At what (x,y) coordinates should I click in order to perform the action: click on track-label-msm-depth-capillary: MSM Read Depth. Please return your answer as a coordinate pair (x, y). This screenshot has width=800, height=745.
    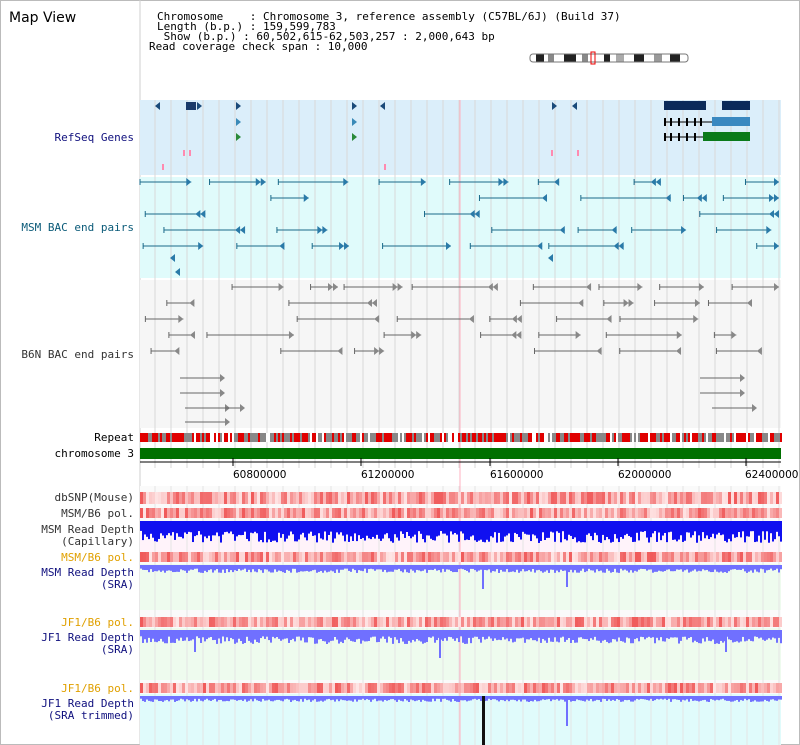
    Looking at the image, I should click on (87, 529).